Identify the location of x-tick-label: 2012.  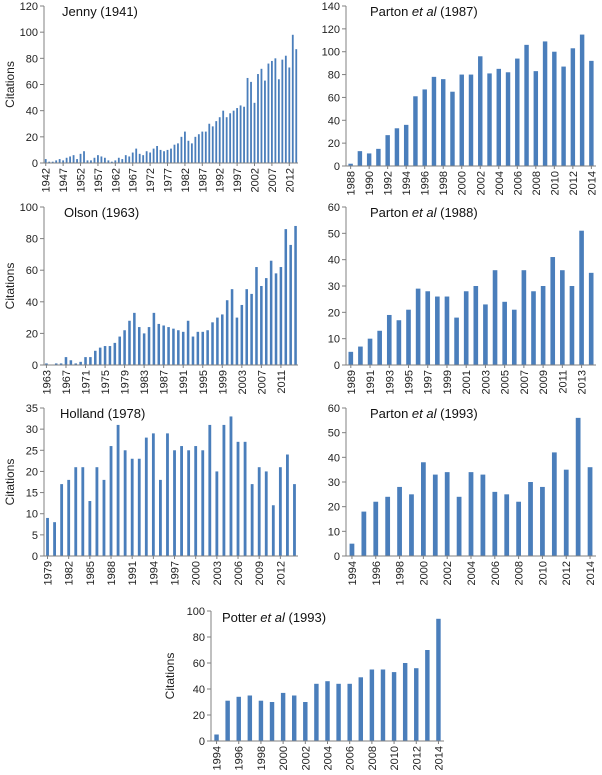
(290, 180).